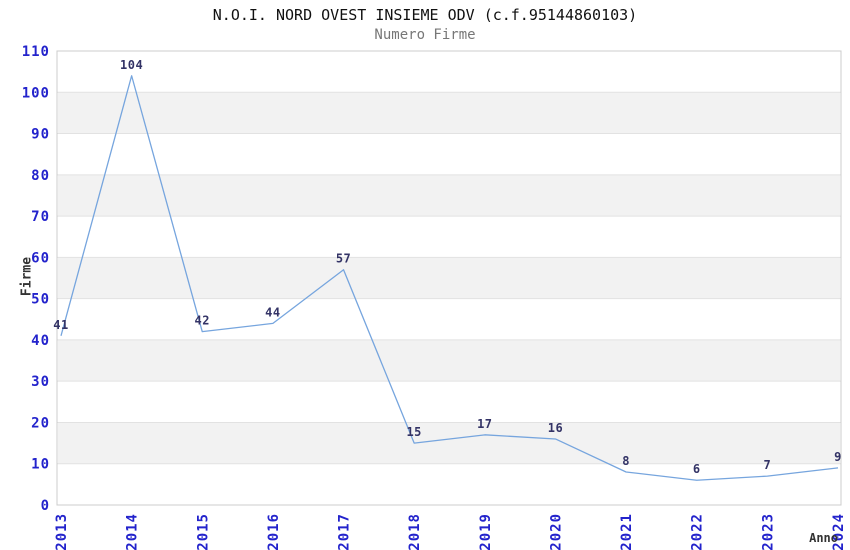 This screenshot has width=850, height=550. I want to click on data-label: 15, so click(413, 432).